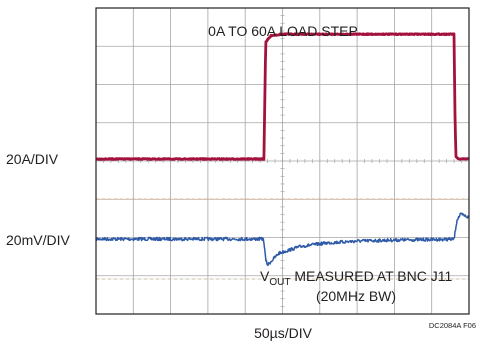 The image size is (480, 348). I want to click on figure-id: DC2084A F06, so click(452, 325).